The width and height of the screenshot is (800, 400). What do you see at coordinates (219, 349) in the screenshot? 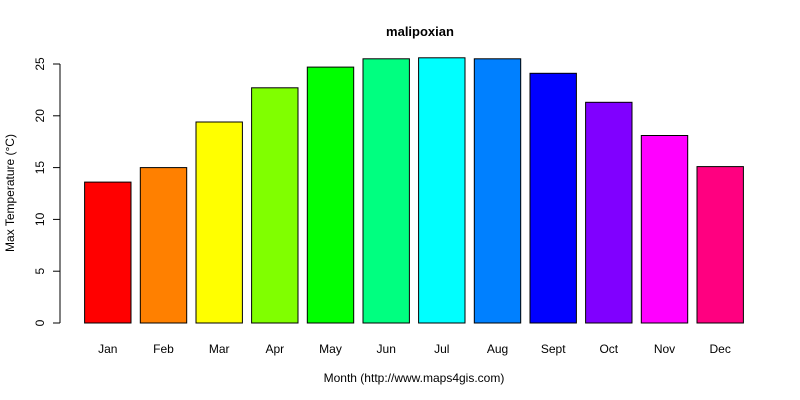
I see `x-tick-label: Mar` at bounding box center [219, 349].